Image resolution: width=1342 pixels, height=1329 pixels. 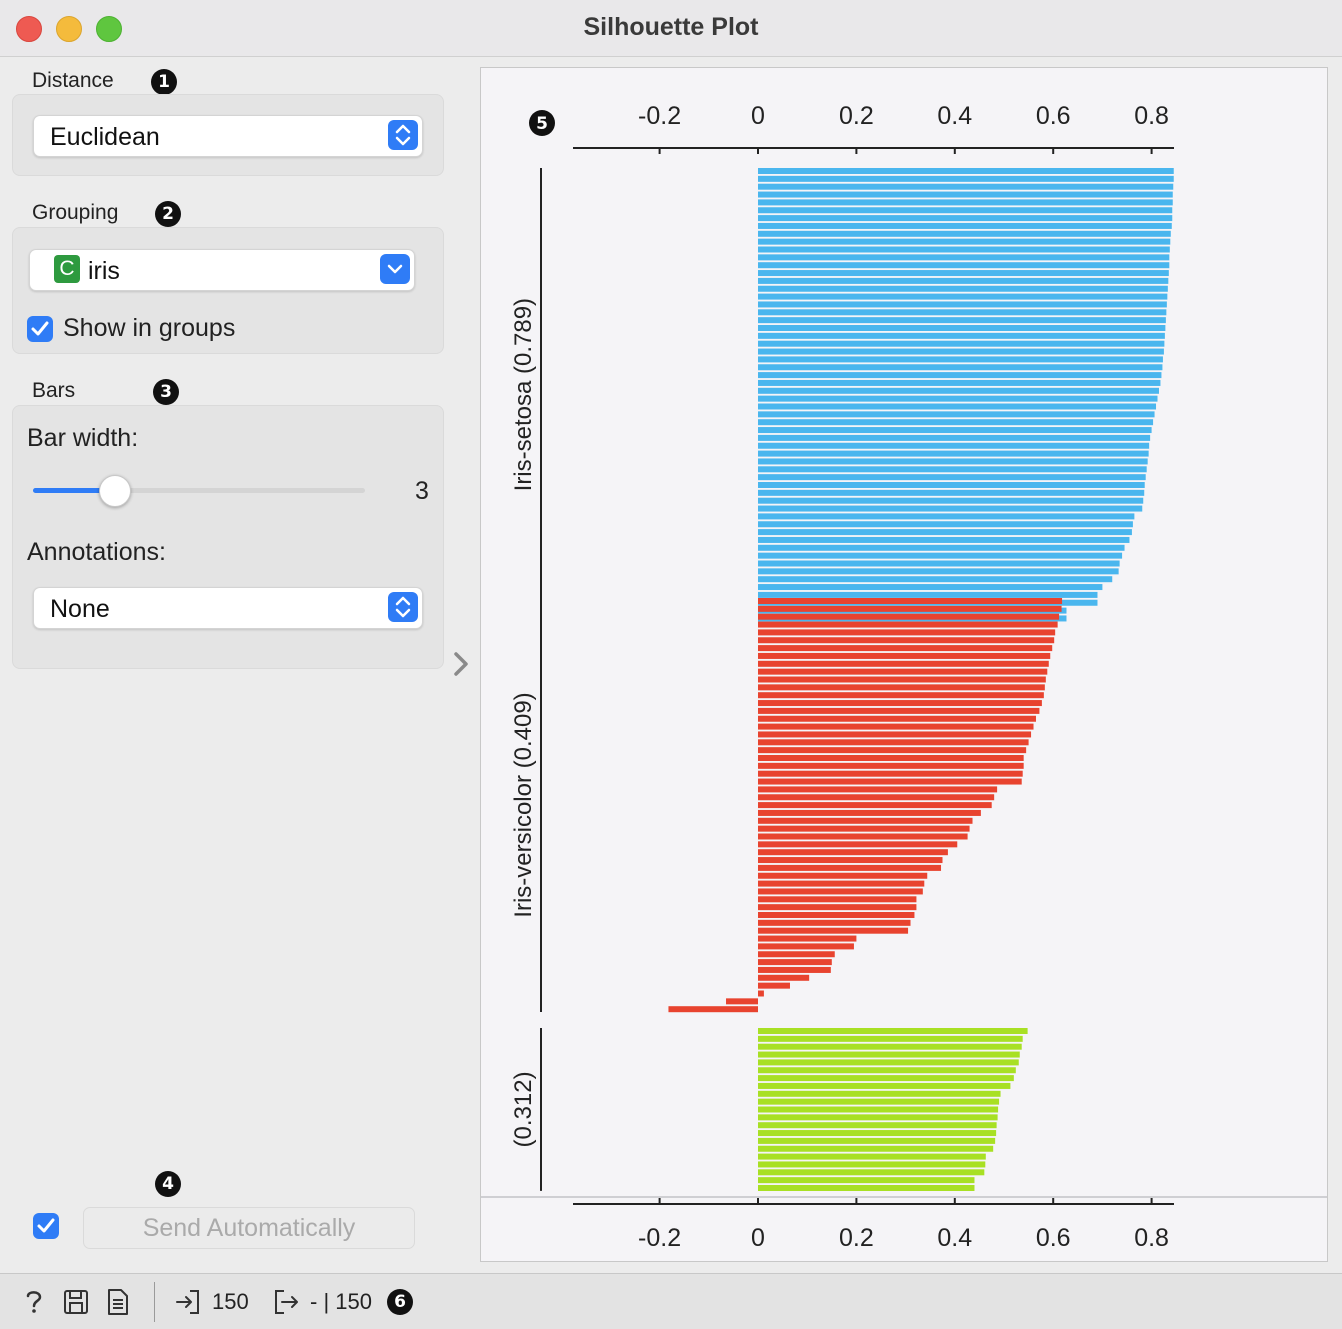 I want to click on minimize-window-button, so click(x=69, y=29).